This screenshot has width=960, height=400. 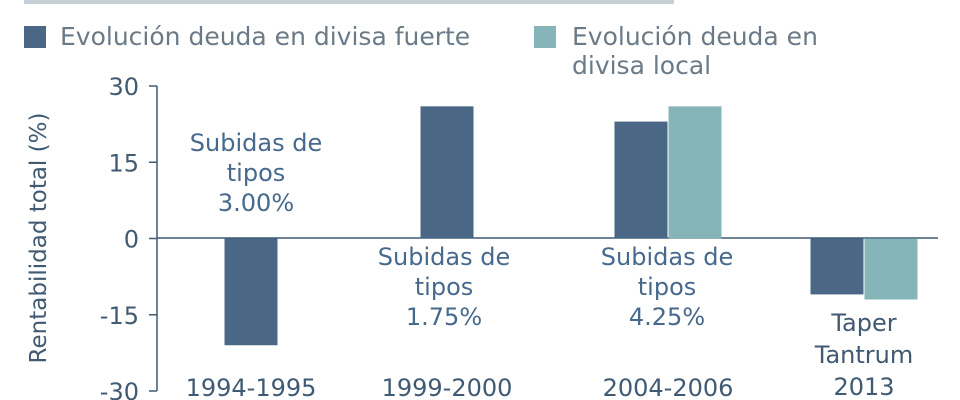 What do you see at coordinates (256, 203) in the screenshot?
I see `annotation-line: 3.00%` at bounding box center [256, 203].